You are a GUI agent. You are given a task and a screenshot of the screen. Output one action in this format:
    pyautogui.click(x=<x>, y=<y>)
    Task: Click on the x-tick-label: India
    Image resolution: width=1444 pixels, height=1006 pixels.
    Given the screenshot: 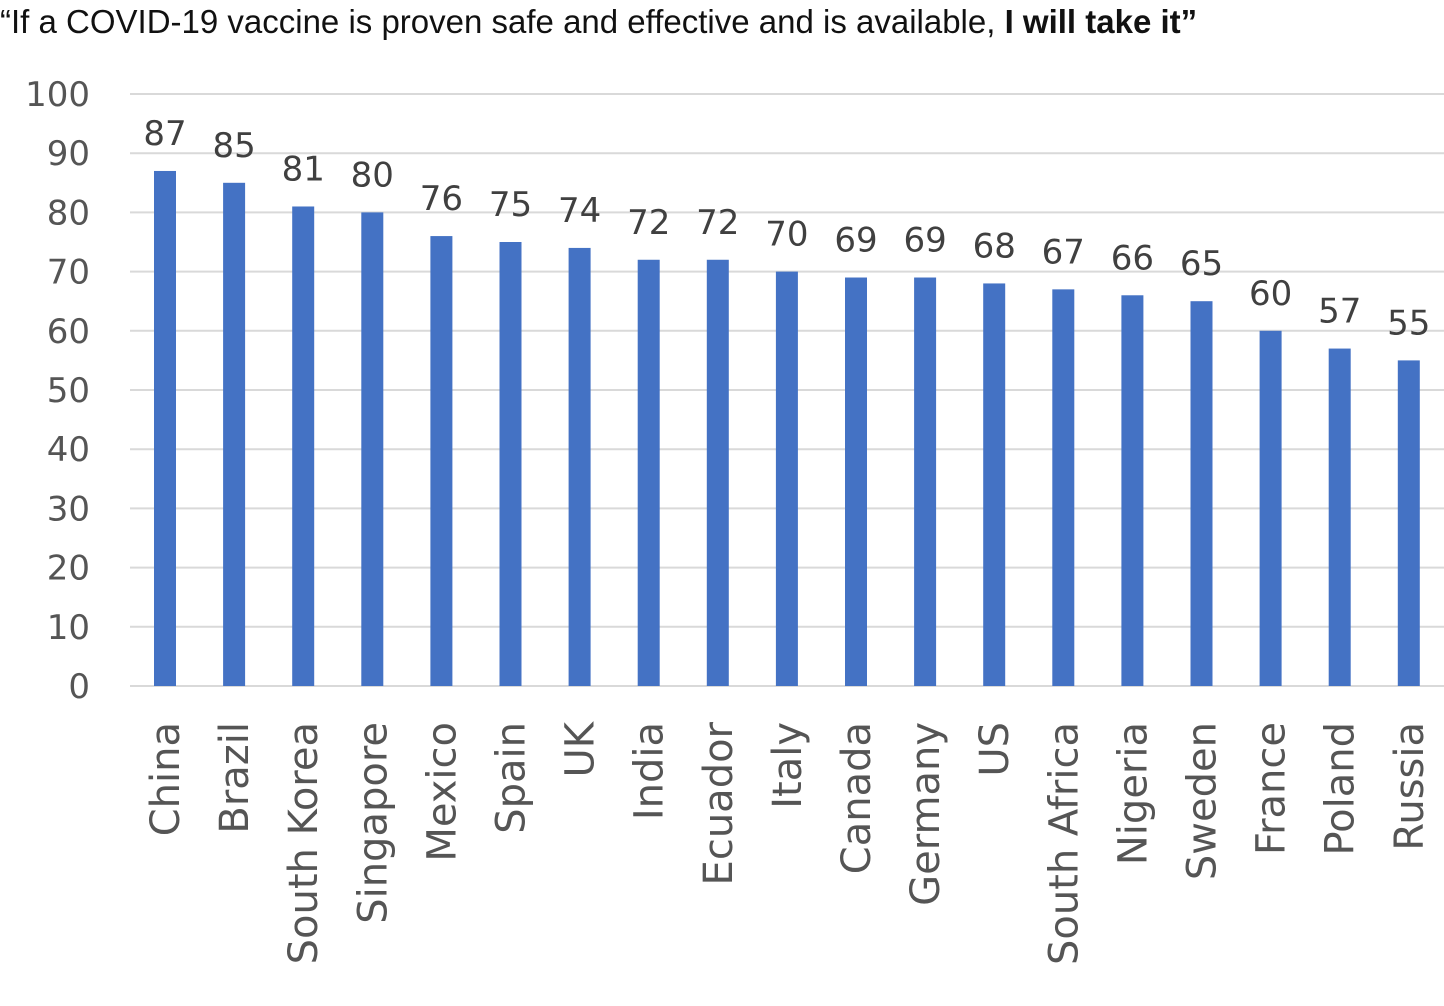 What is the action you would take?
    pyautogui.click(x=650, y=771)
    